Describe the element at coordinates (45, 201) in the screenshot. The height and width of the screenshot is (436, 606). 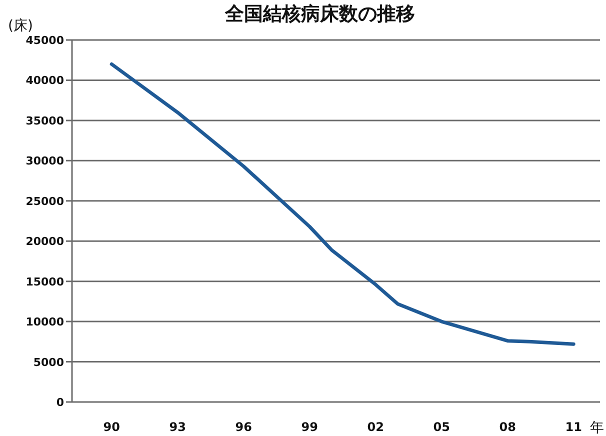
I see `y-tick-label: 25000` at that location.